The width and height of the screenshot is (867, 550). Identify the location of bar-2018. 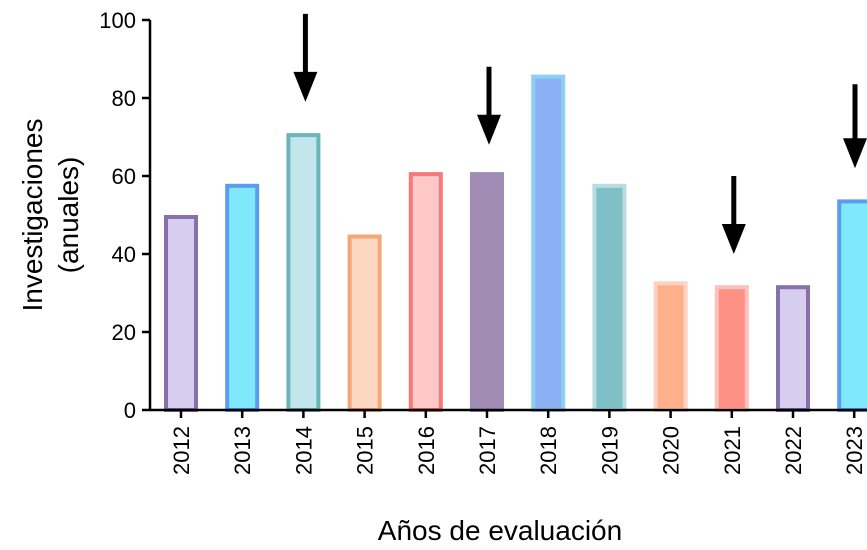
(548, 243).